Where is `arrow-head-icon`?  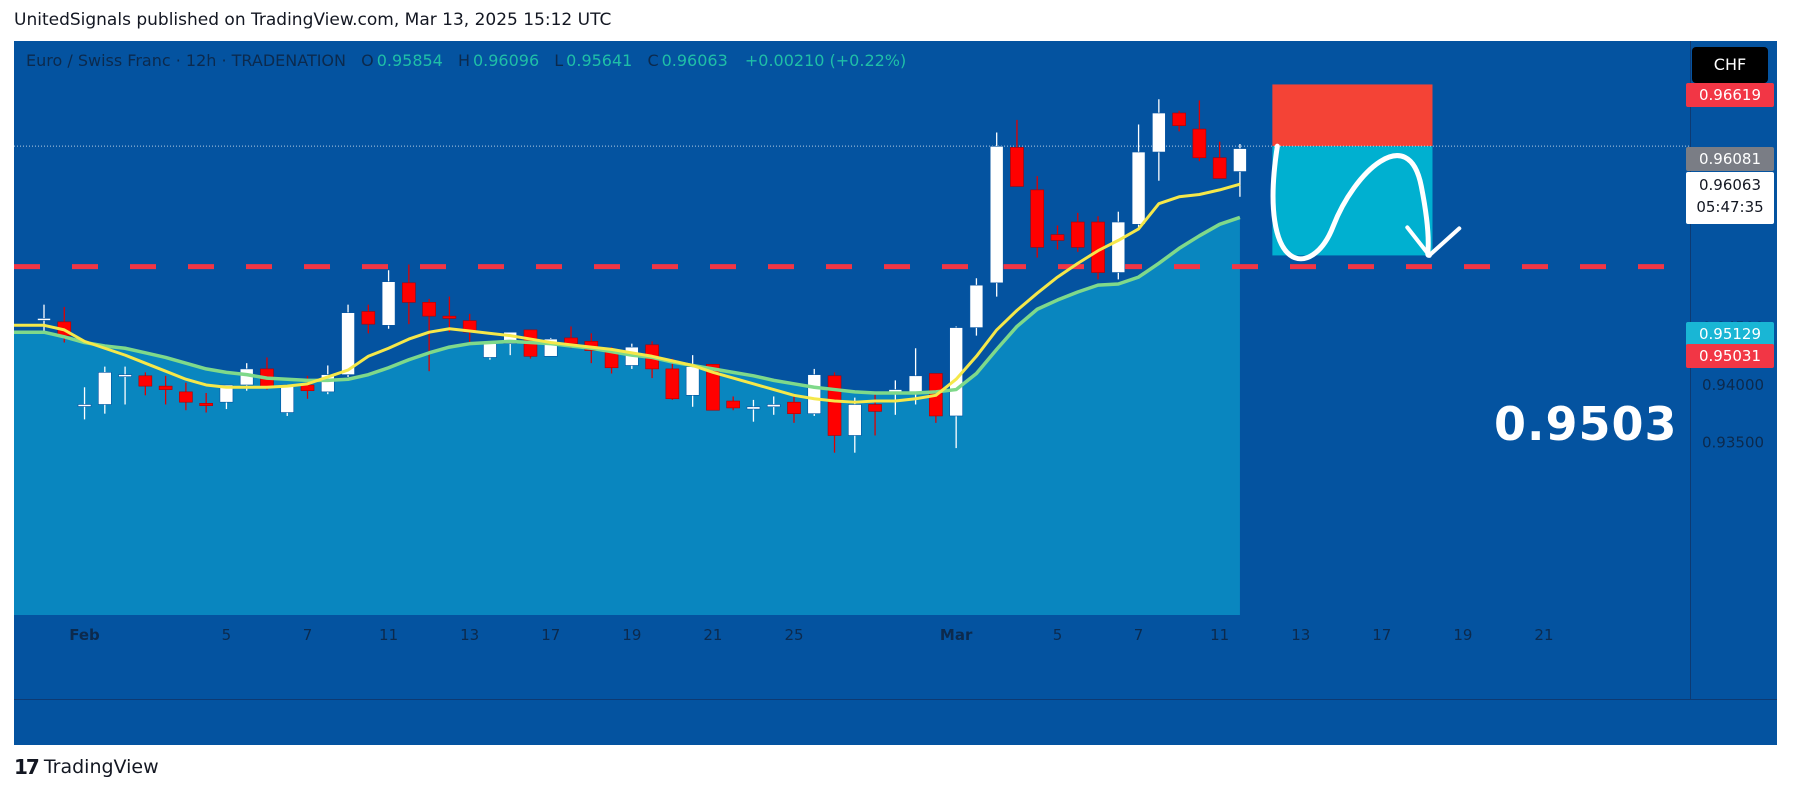 arrow-head-icon is located at coordinates (1433, 241).